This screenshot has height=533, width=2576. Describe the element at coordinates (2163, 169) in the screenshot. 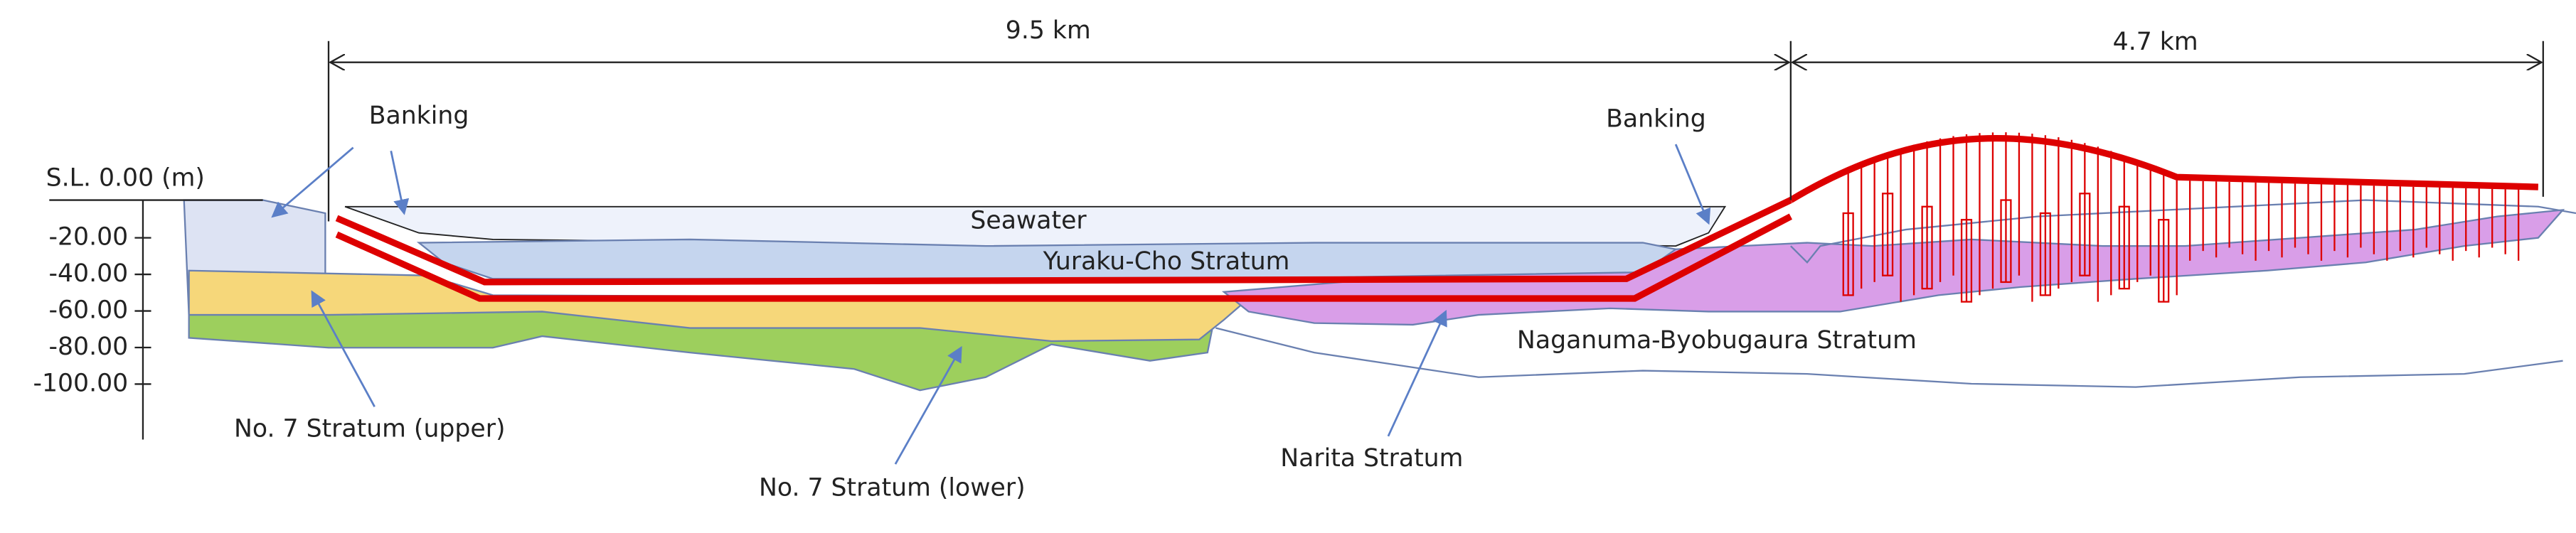

I see `bridge-deck` at that location.